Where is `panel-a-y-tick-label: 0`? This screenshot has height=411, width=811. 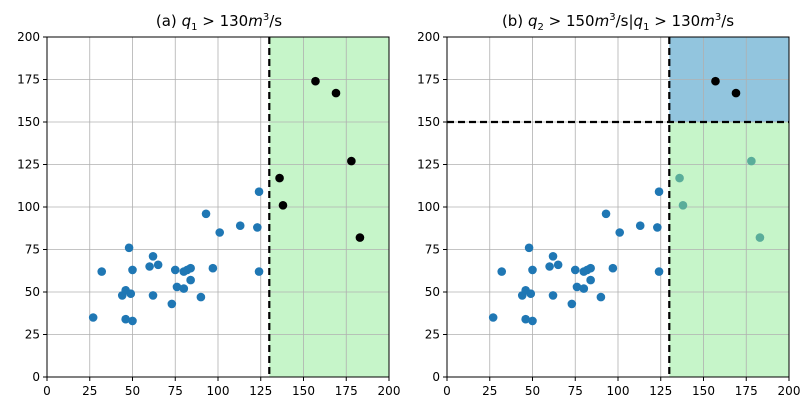
panel-a-y-tick-label: 0 is located at coordinates (36, 377).